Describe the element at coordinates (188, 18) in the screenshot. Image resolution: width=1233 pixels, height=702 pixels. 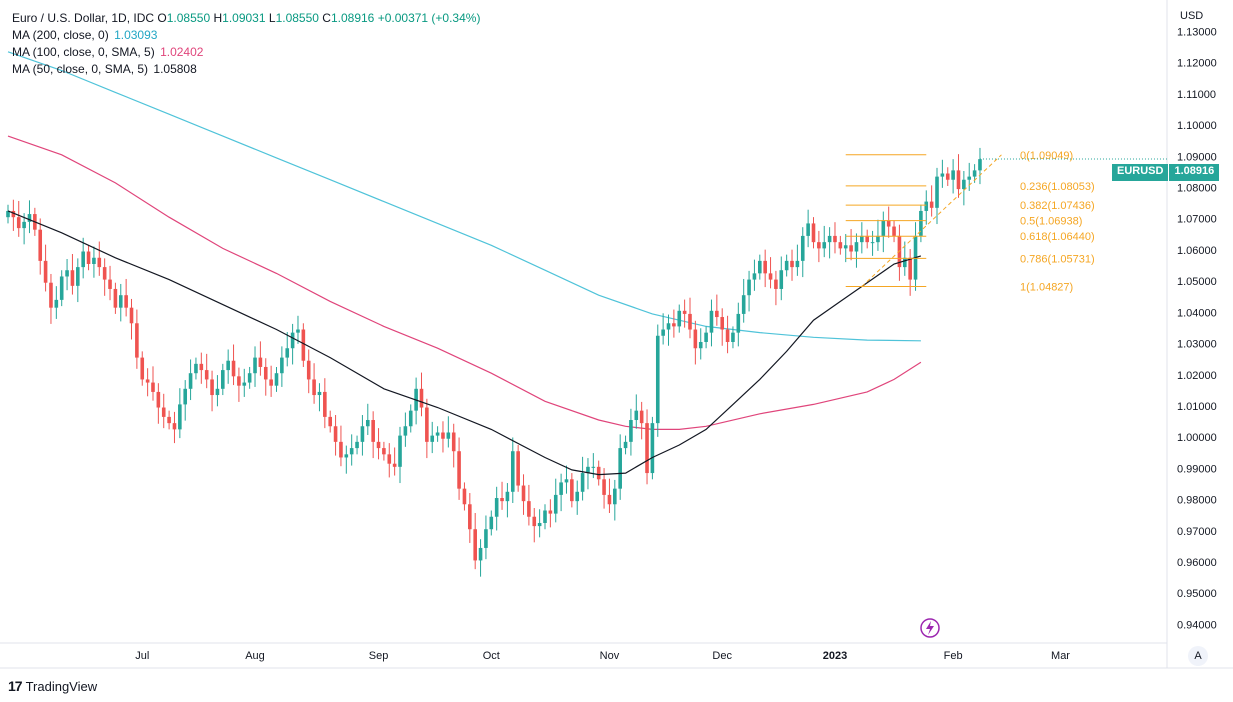
I see `open-value: 1.08550` at that location.